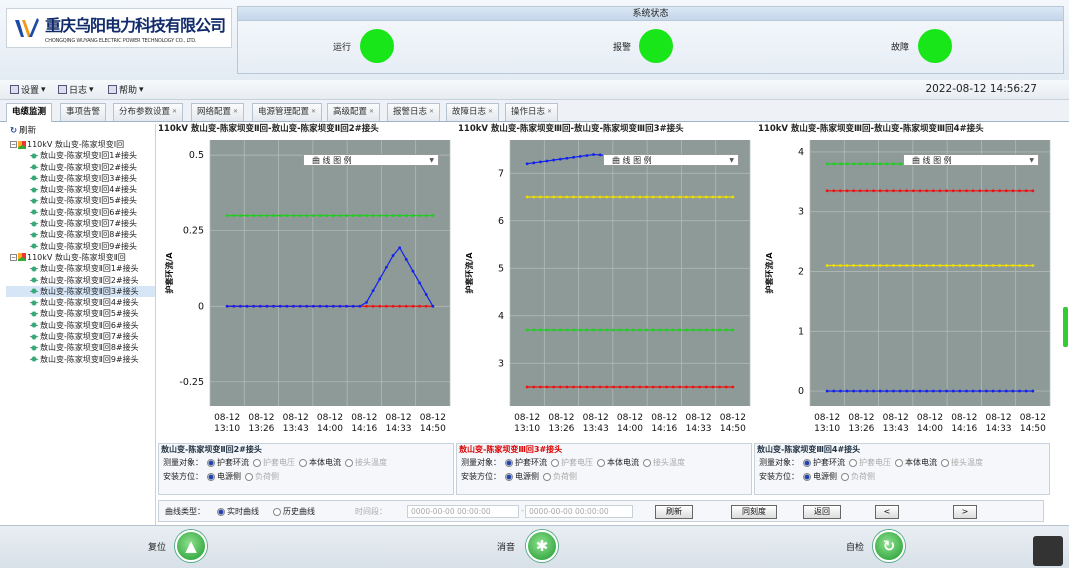 This screenshot has height=576, width=1069. What do you see at coordinates (80, 223) in the screenshot?
I see `tree-item: 敖山变-陈家坝变Ⅰ回7#接头` at bounding box center [80, 223].